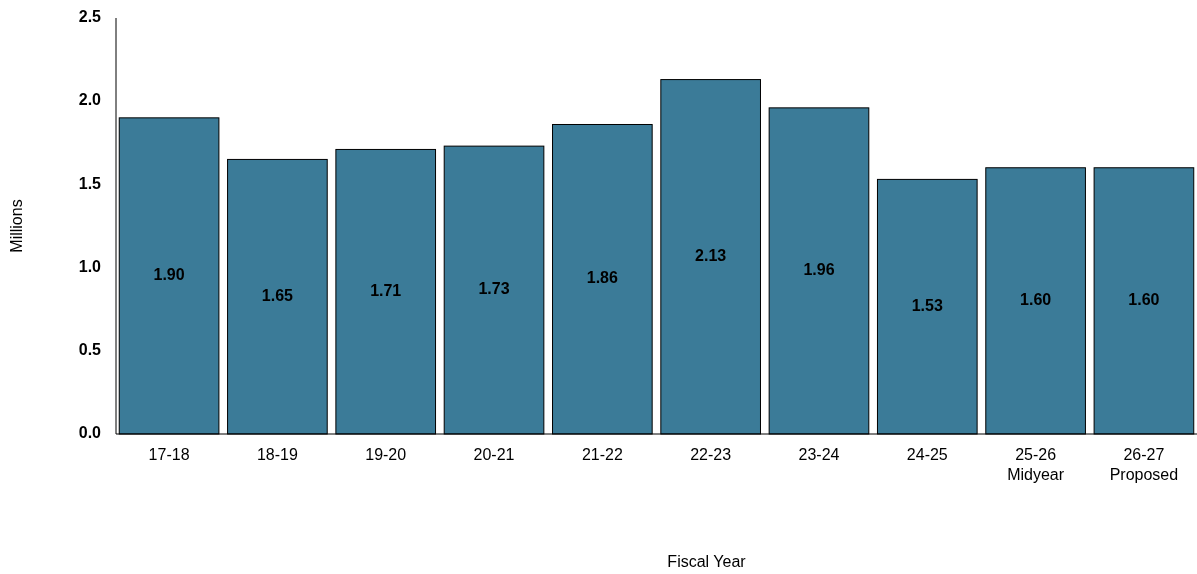 The height and width of the screenshot is (574, 1197). What do you see at coordinates (494, 289) in the screenshot?
I see `data-label: 1.73` at bounding box center [494, 289].